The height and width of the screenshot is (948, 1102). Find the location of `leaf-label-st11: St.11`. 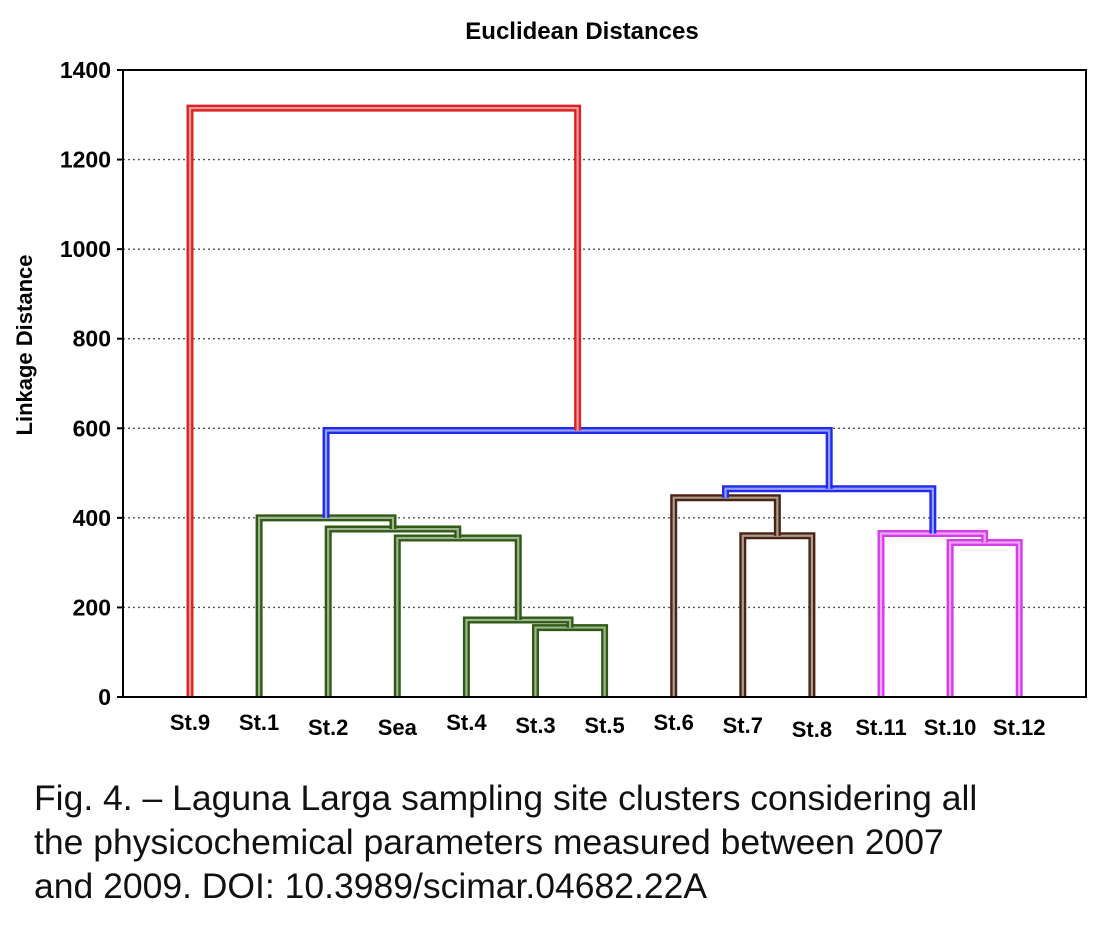

leaf-label-st11: St.11 is located at coordinates (880, 727).